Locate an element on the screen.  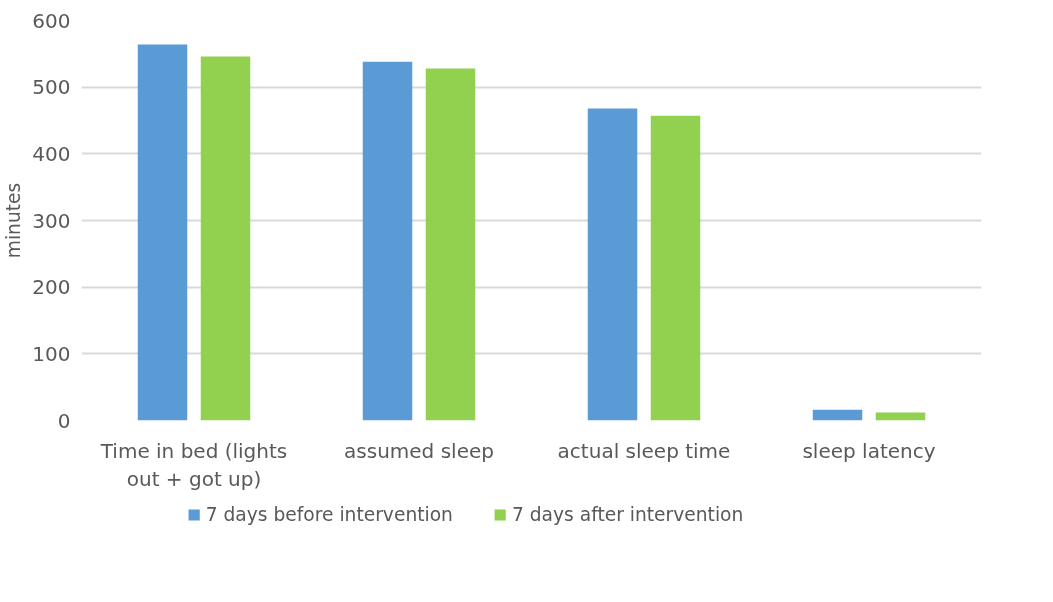
y-tick-label: 0 is located at coordinates (64, 420).